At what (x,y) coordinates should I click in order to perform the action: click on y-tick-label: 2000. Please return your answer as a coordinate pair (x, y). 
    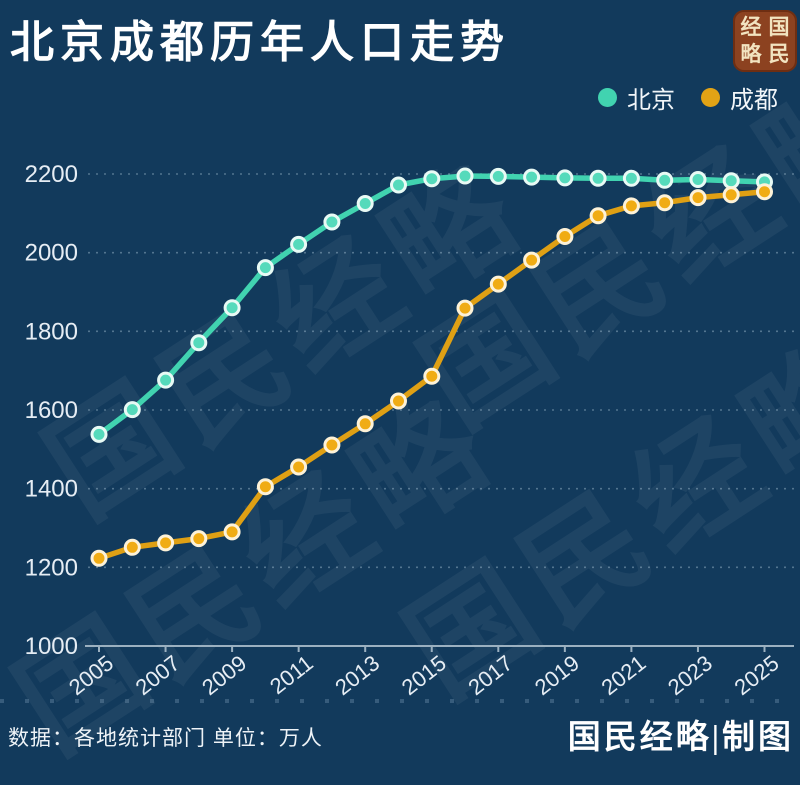
    Looking at the image, I should click on (51, 253).